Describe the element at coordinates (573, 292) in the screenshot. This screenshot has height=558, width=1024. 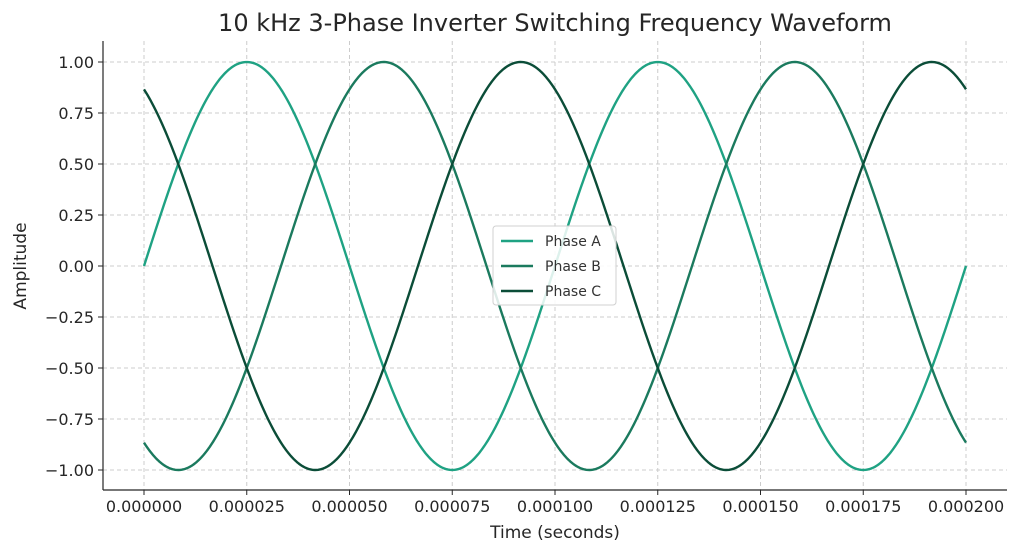
I see `legend-label-phase-c: Phase C` at that location.